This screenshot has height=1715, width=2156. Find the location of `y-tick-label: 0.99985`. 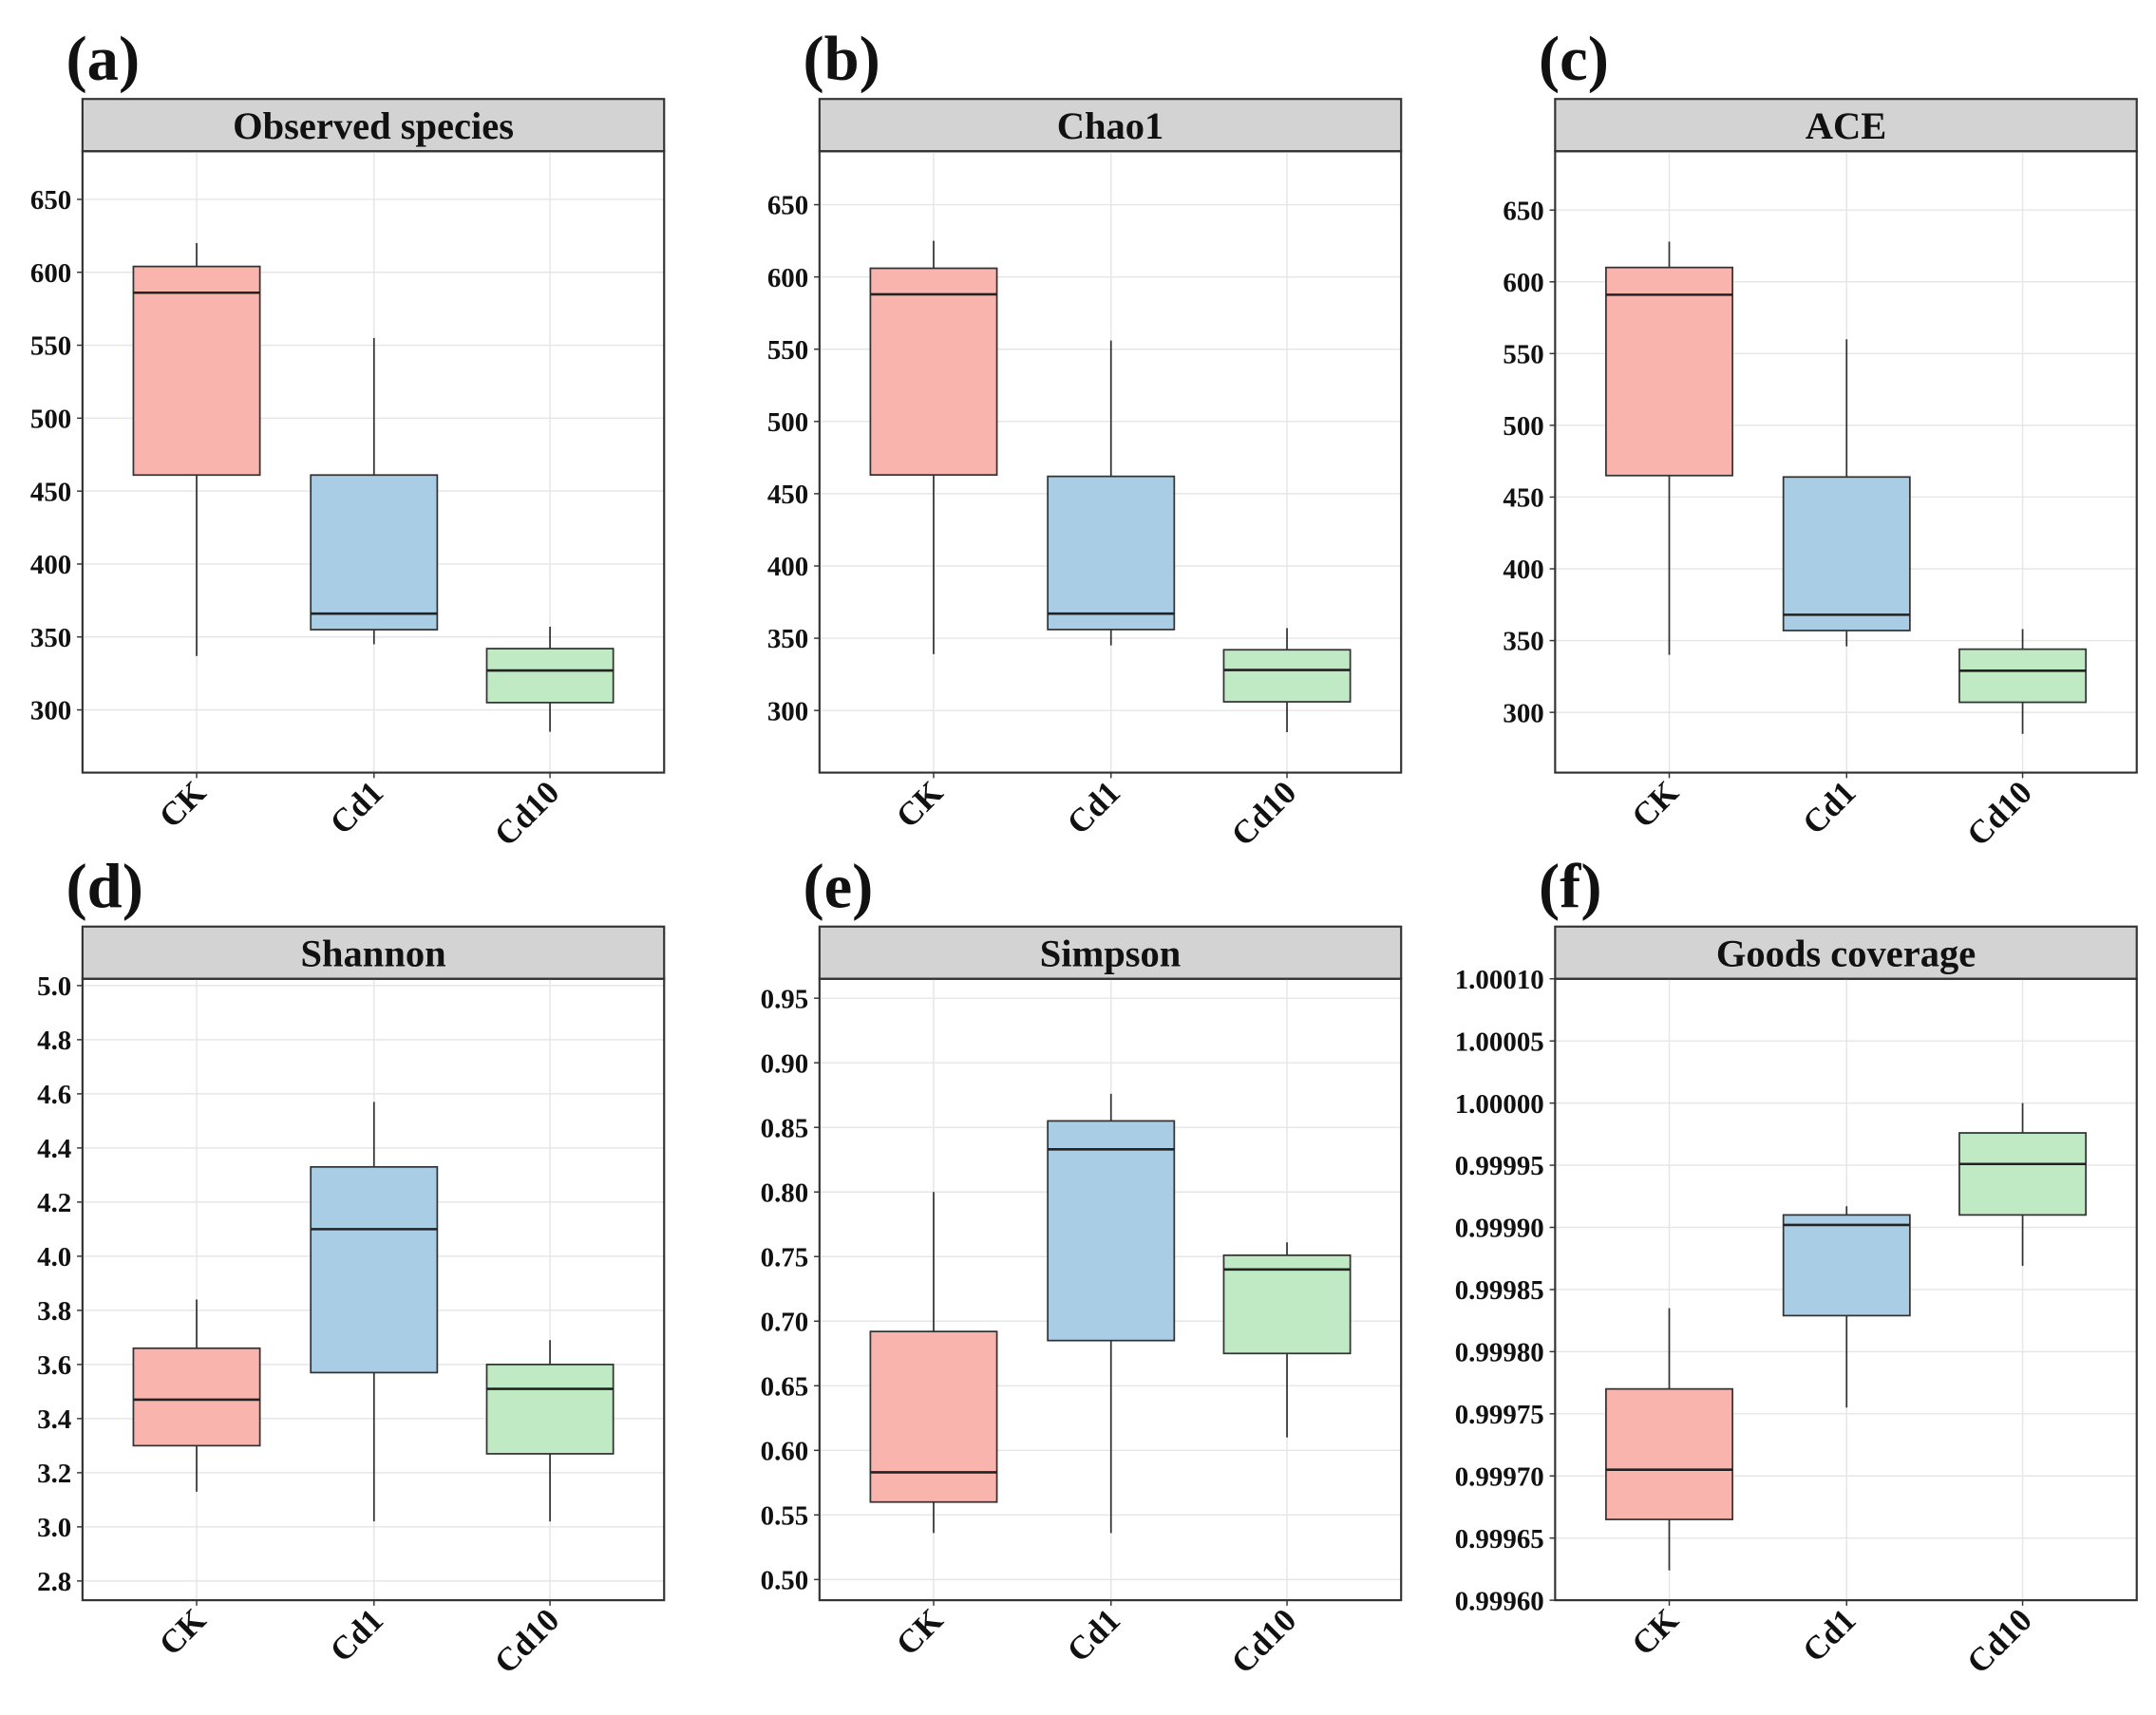

y-tick-label: 0.99985 is located at coordinates (1500, 1290).